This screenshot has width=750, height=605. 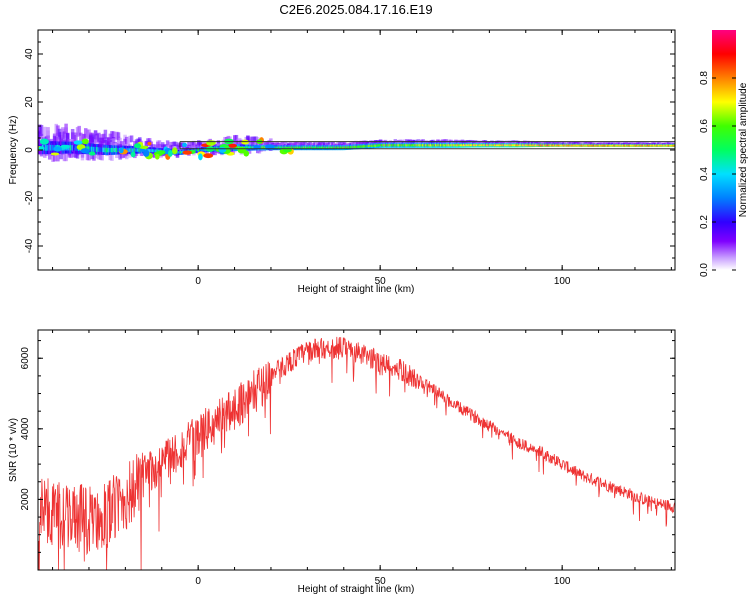 What do you see at coordinates (355, 9) in the screenshot?
I see `figure-title: C2E6.2025.084.17.16.E19` at bounding box center [355, 9].